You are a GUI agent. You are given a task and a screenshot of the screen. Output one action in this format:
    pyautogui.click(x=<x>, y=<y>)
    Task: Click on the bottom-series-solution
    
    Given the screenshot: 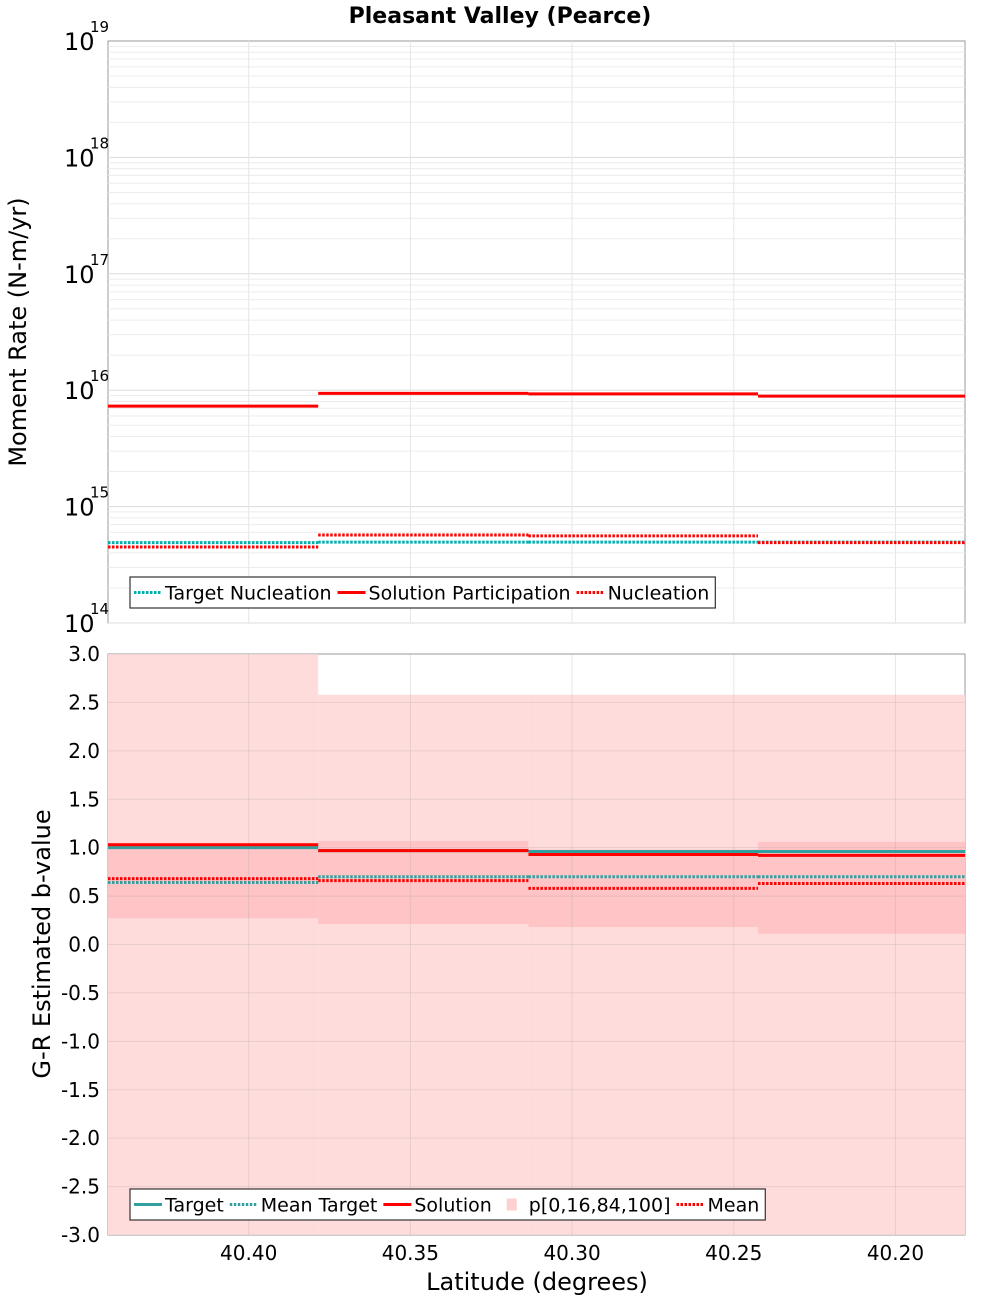 What is the action you would take?
    pyautogui.click(x=536, y=850)
    